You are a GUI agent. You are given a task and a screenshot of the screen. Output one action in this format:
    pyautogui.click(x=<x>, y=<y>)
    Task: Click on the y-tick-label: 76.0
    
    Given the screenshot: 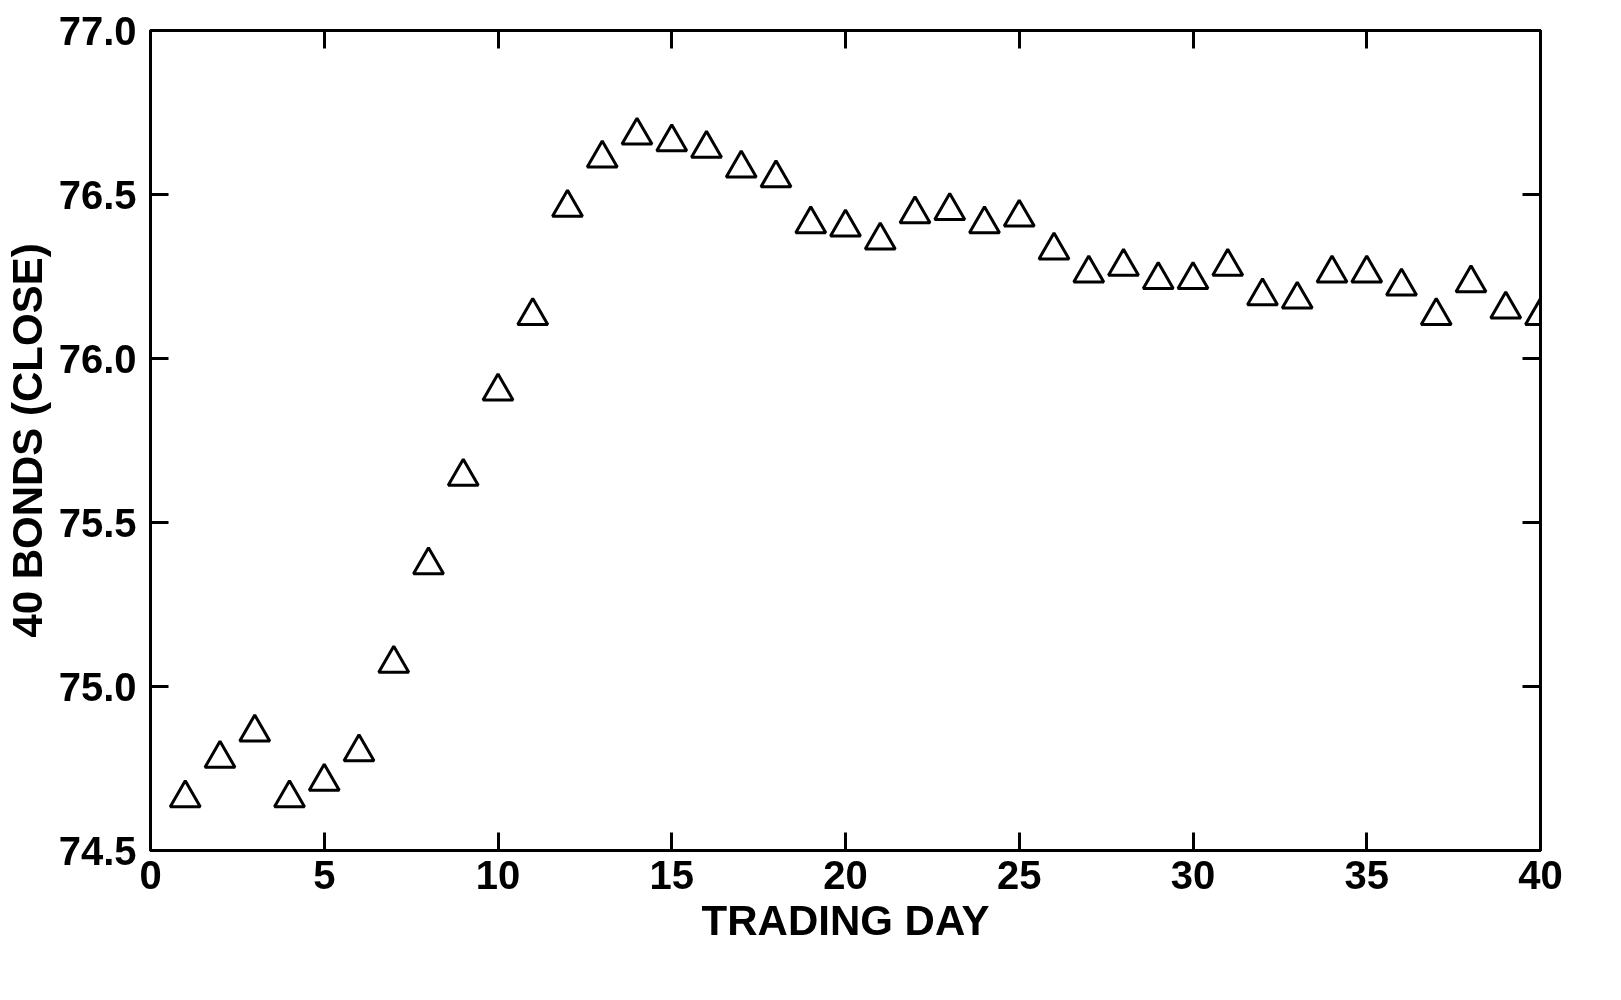 What is the action you would take?
    pyautogui.click(x=97, y=358)
    